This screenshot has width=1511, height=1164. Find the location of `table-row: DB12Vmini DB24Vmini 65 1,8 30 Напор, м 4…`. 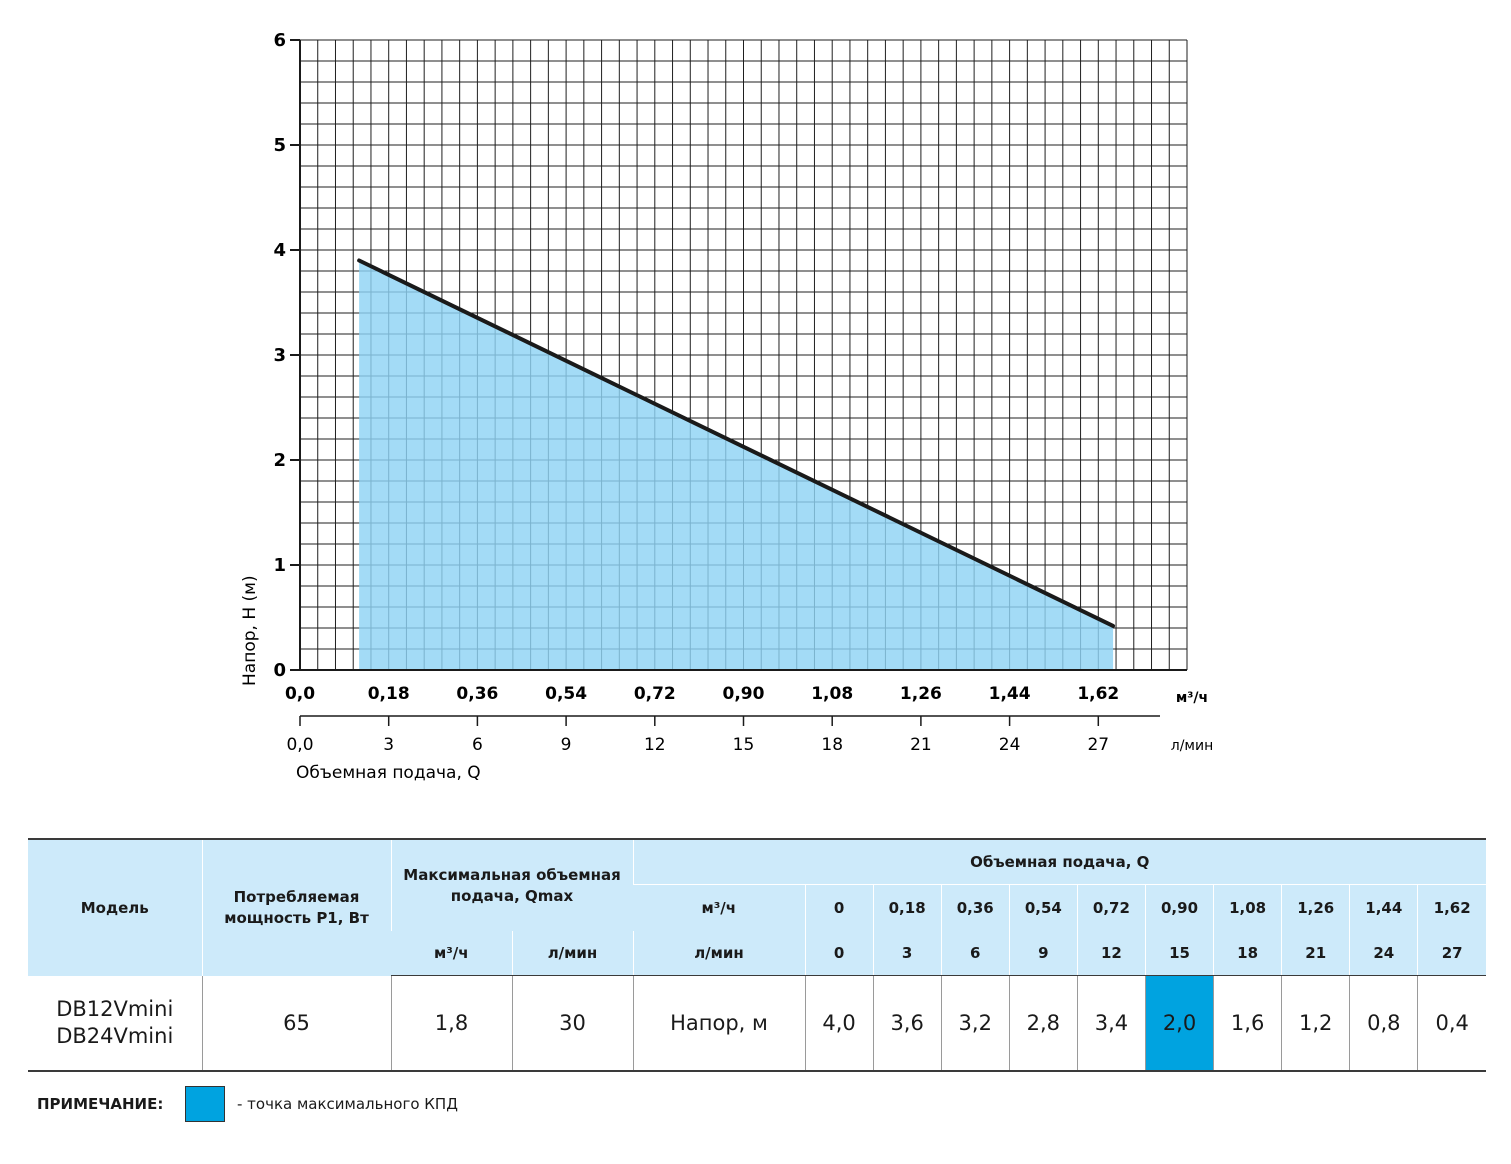

table-row: DB12Vmini DB24Vmini 65 1,8 30 Напор, м 4… is located at coordinates (757, 1023).